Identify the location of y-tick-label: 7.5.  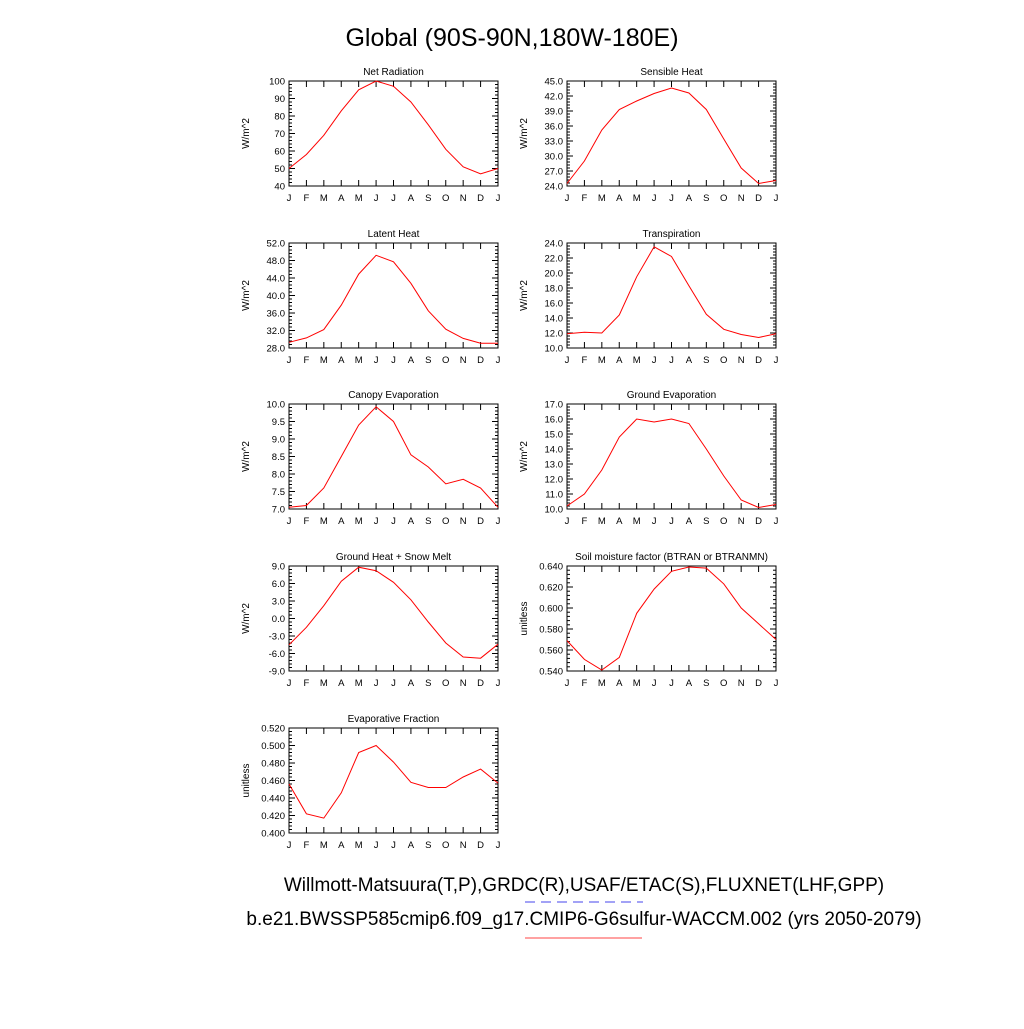
(278, 492).